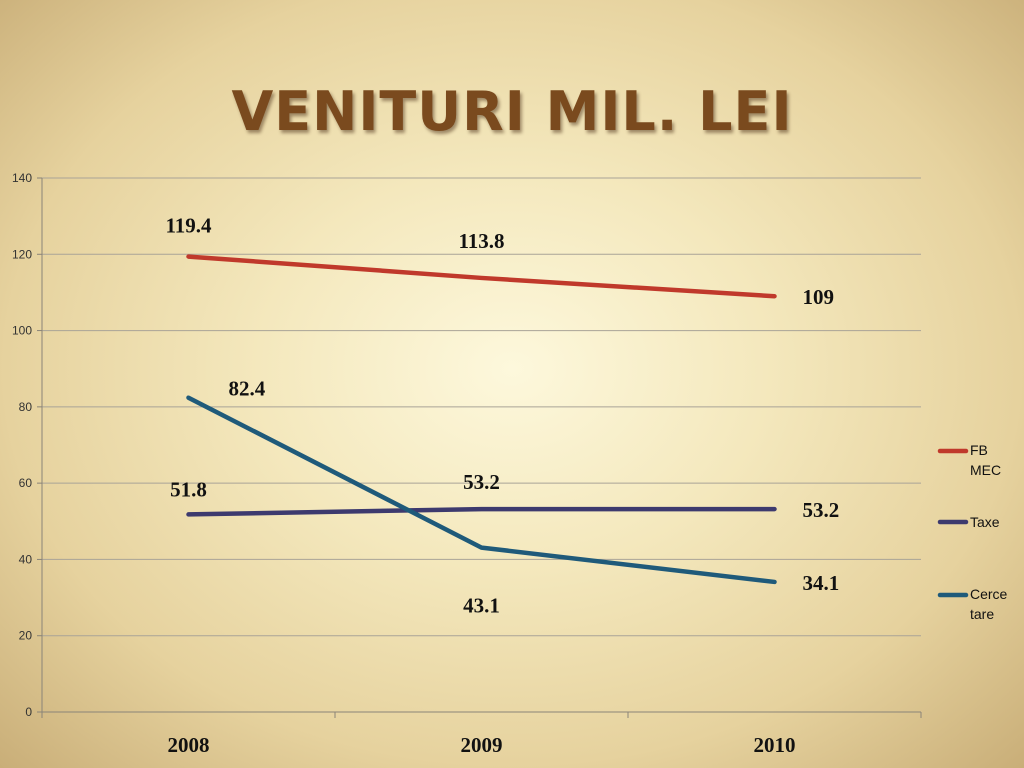 This screenshot has width=1024, height=768. What do you see at coordinates (22, 178) in the screenshot?
I see `y-tick-label-140: 140` at bounding box center [22, 178].